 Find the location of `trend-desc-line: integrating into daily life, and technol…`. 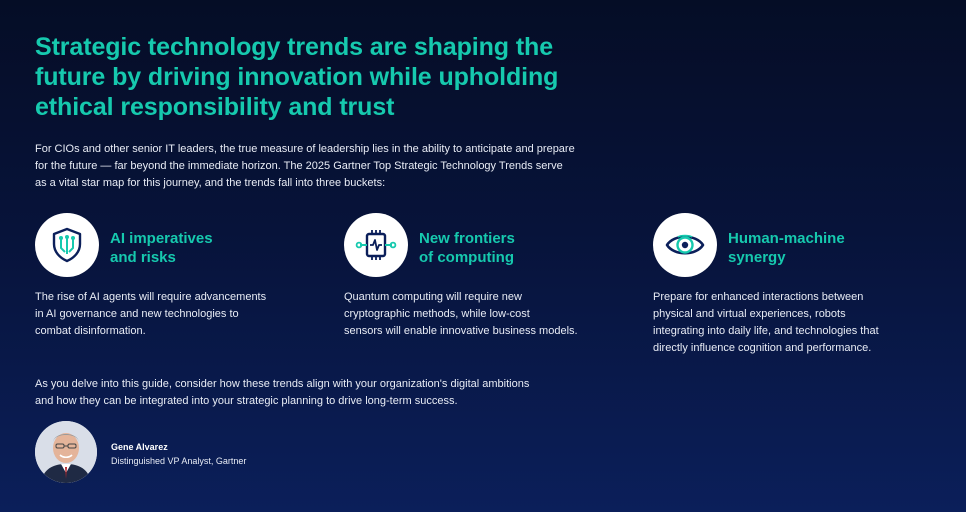

trend-desc-line: integrating into daily life, and technol… is located at coordinates (766, 331).